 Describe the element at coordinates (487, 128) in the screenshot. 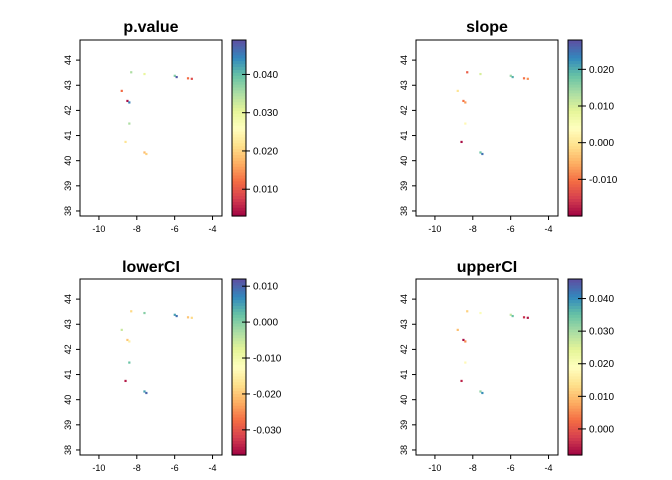

I see `plot-frame` at that location.